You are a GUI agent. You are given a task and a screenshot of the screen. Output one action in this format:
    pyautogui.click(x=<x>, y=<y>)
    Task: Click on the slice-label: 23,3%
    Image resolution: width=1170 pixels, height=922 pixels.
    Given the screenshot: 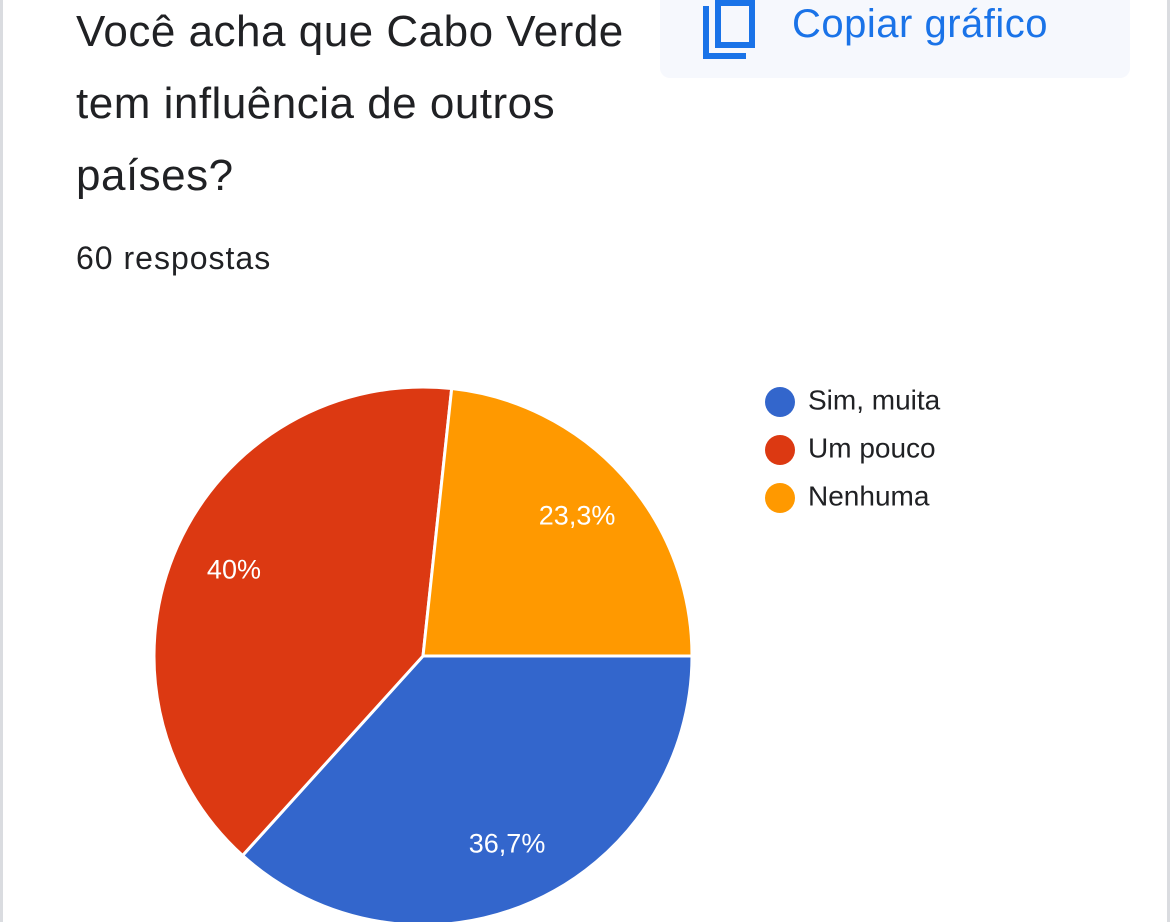 What is the action you would take?
    pyautogui.click(x=577, y=516)
    